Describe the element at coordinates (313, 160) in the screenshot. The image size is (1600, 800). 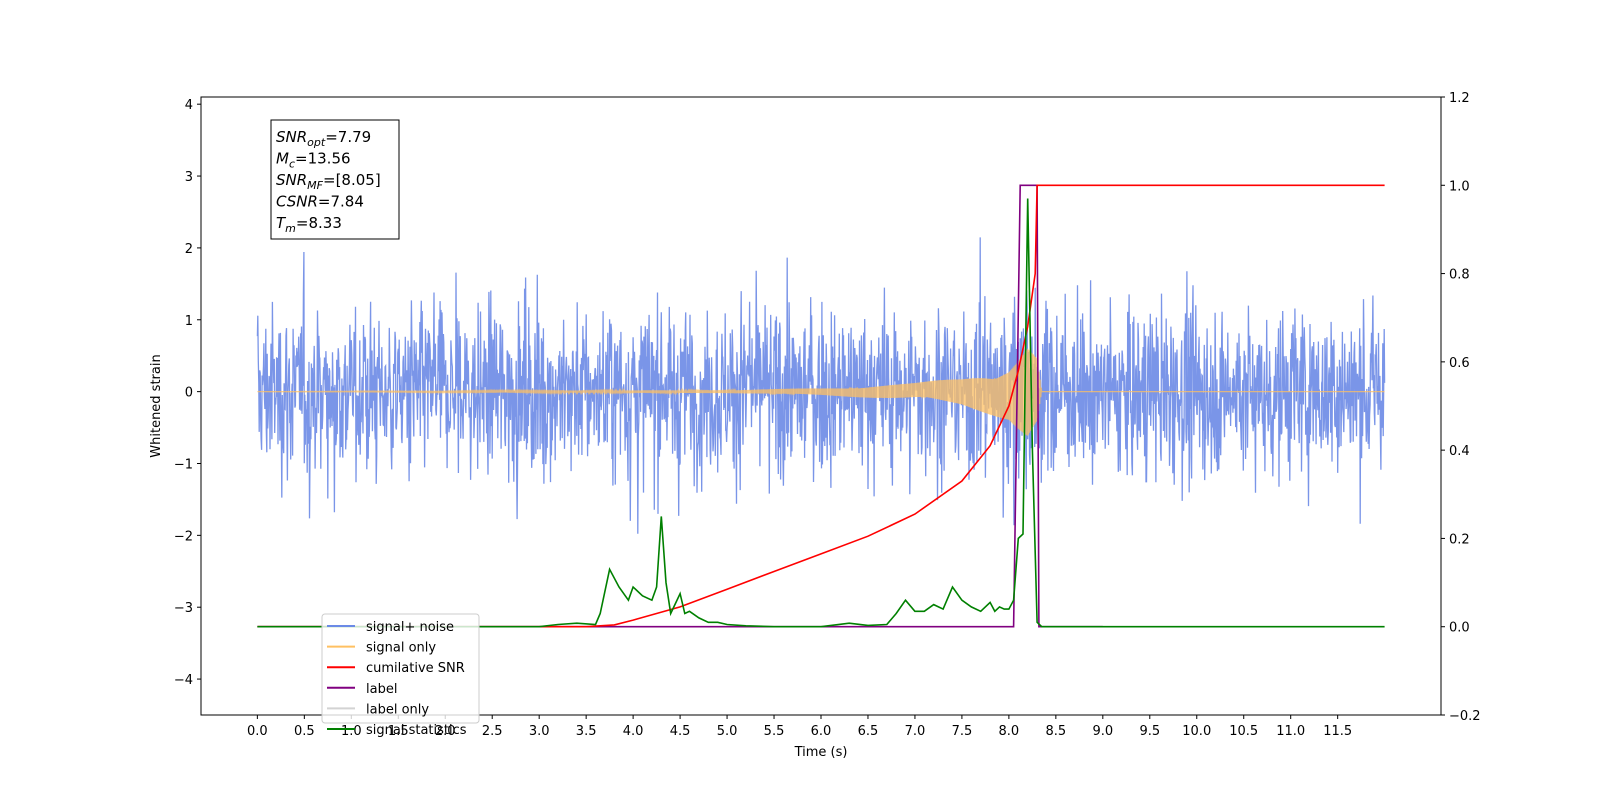
I see `stats-line: Mc=13.56` at that location.